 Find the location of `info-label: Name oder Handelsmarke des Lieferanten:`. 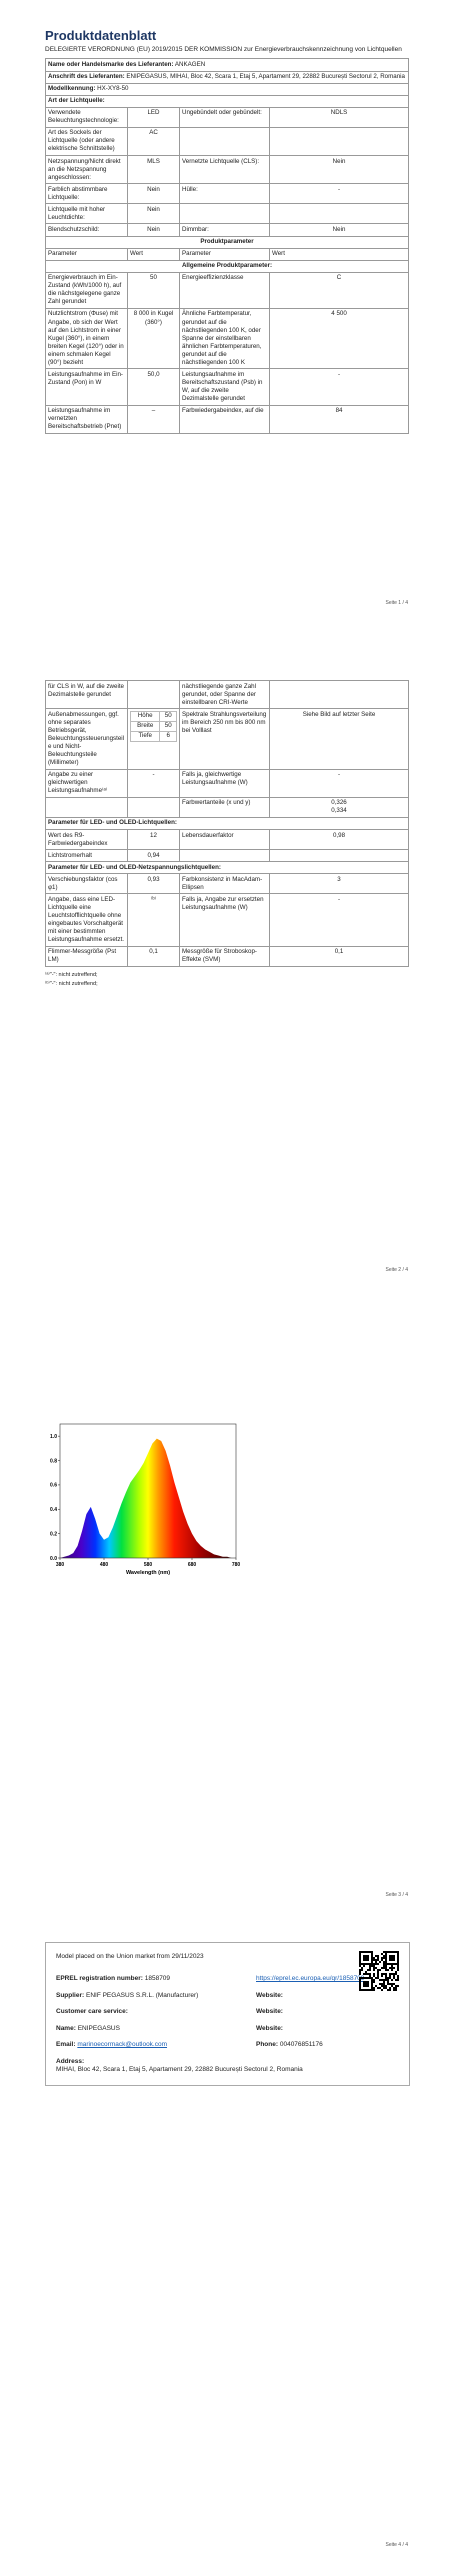

info-label: Name oder Handelsmarke des Lieferanten: is located at coordinates (111, 64).